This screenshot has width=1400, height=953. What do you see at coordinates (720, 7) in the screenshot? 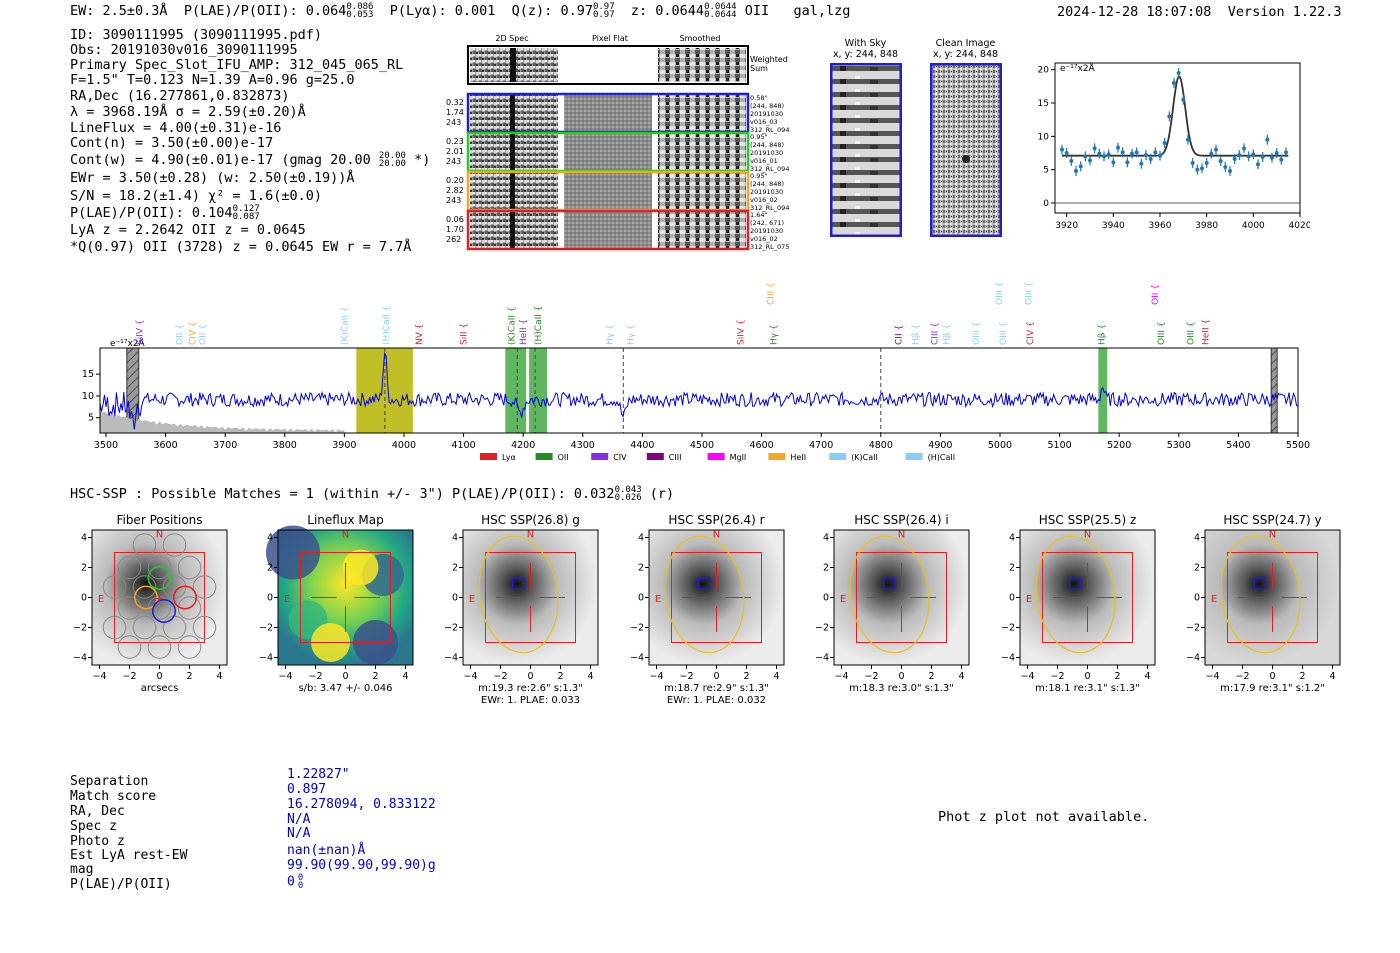
I see `header-z-hi: 0.0644` at bounding box center [720, 7].